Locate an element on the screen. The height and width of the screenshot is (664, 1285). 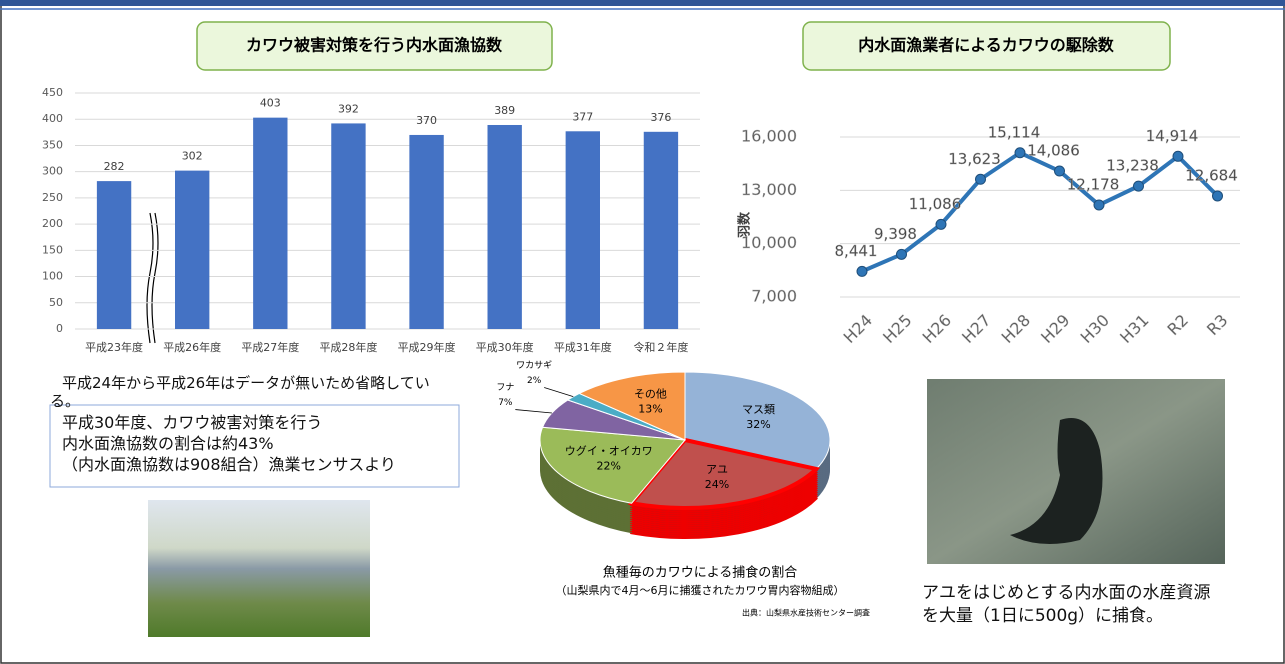
x-tick-label: 平成29年度 is located at coordinates (427, 347).